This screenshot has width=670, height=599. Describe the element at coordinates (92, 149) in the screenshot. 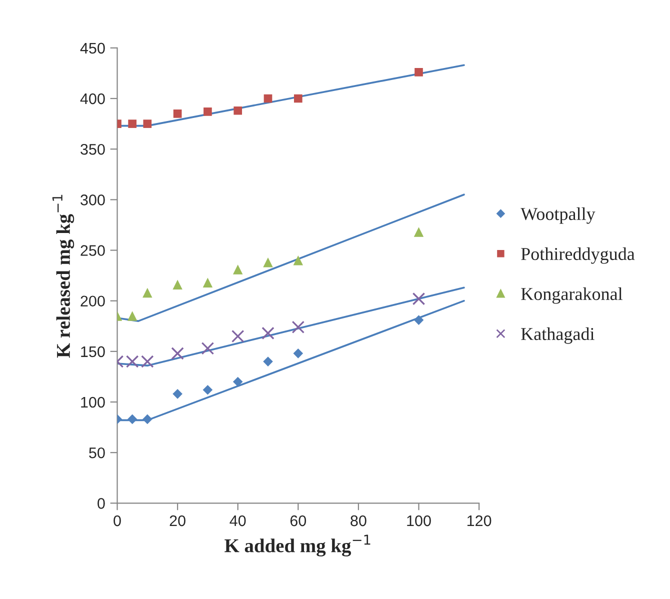

I see `y-tick-label: 350` at that location.